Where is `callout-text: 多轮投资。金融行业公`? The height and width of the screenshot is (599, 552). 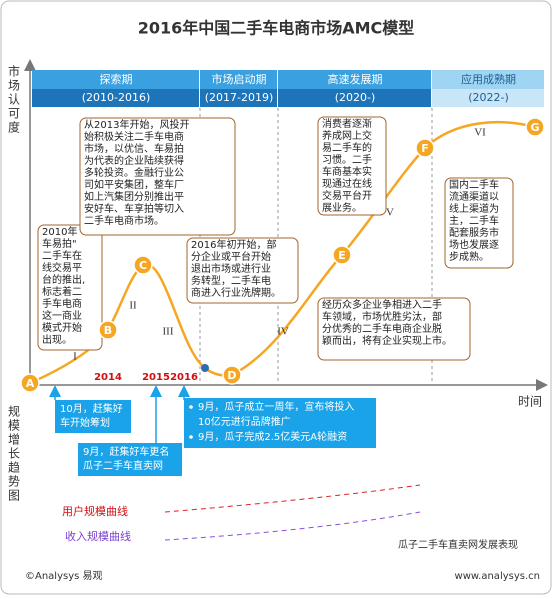
callout-text: 多轮投资。金融行业公 is located at coordinates (134, 172).